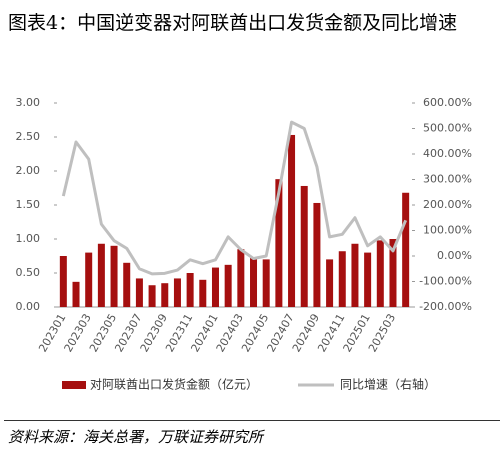 This screenshot has width=504, height=450. What do you see at coordinates (447, 230) in the screenshot?
I see `y2-tick-label: 100.00%` at bounding box center [447, 230].